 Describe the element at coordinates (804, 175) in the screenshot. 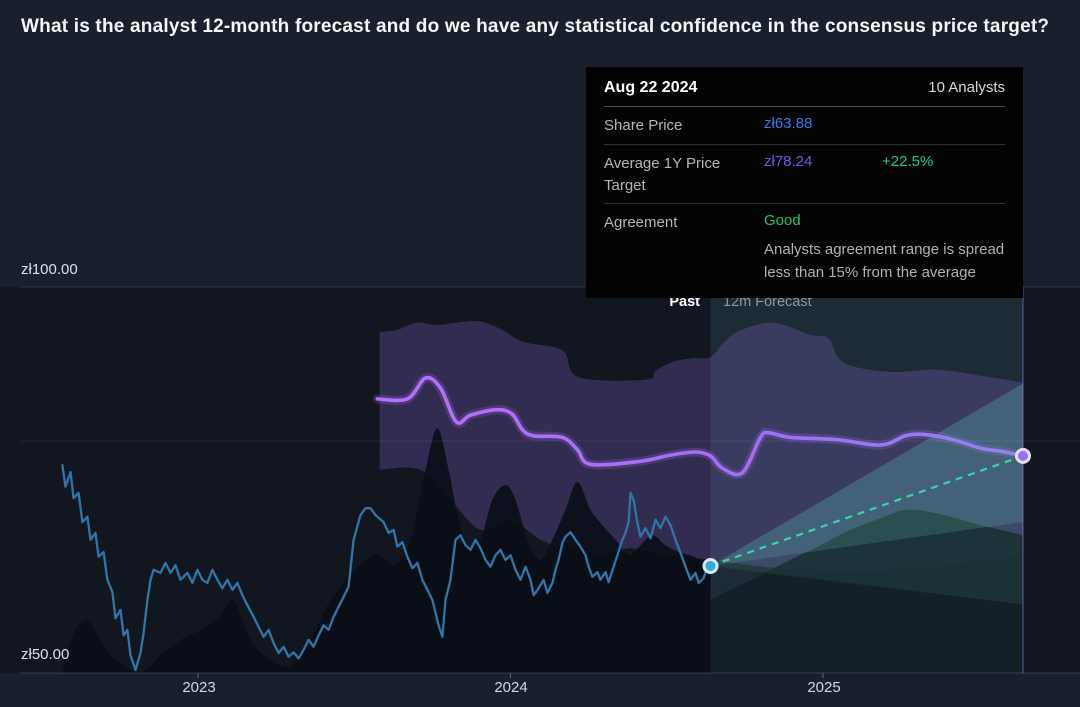

I see `price-target-row: Average 1Y Price Target zł78.24 +22.5%` at that location.